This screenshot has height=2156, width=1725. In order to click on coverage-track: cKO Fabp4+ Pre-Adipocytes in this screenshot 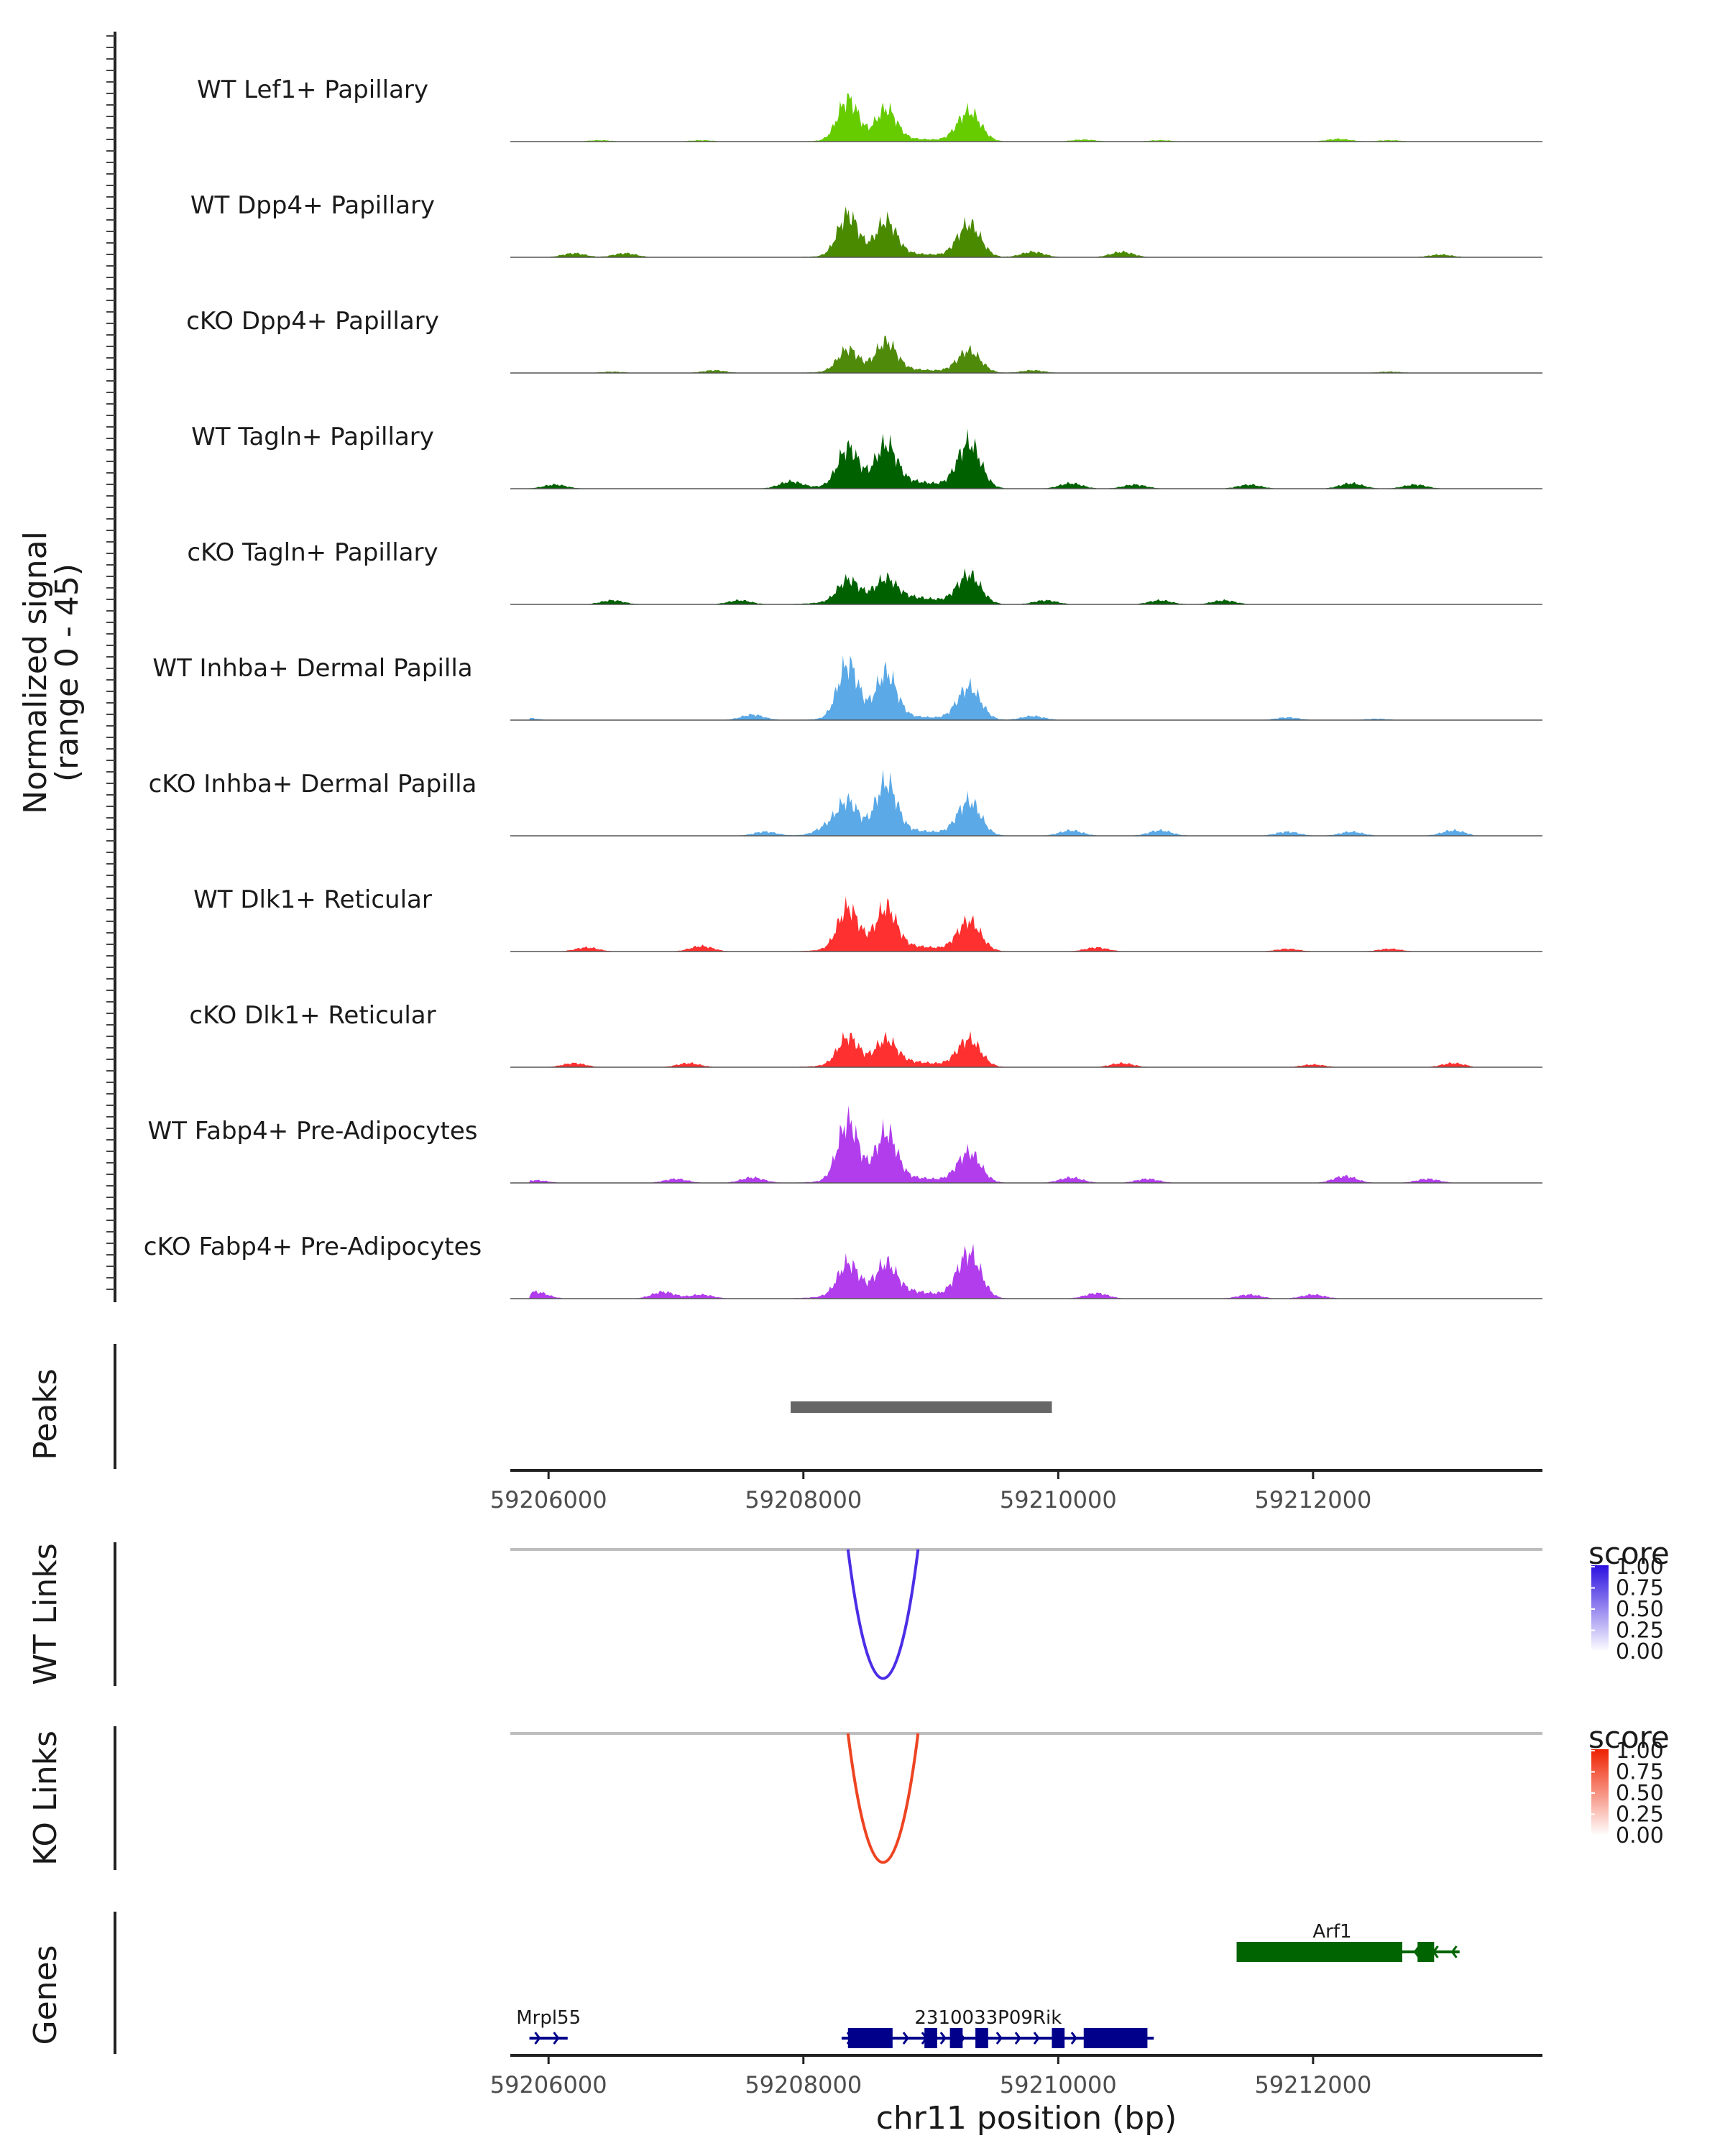, I will do `click(843, 1266)`.